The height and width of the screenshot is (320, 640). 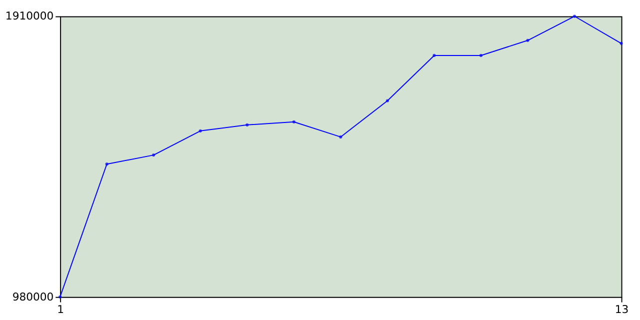 I want to click on x-tick-label: 13, so click(x=621, y=309).